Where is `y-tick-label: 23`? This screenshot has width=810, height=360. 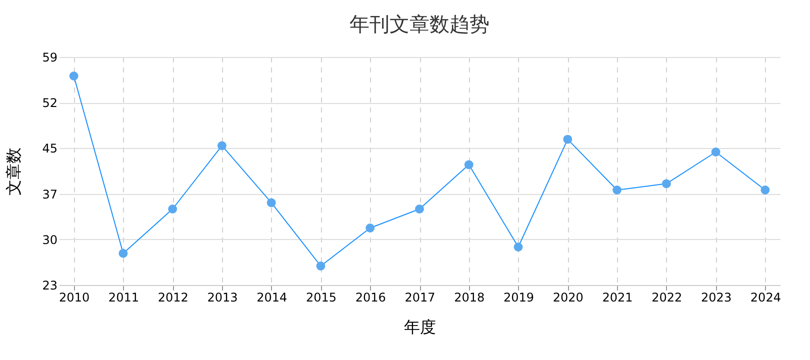
y-tick-label: 23 is located at coordinates (50, 285).